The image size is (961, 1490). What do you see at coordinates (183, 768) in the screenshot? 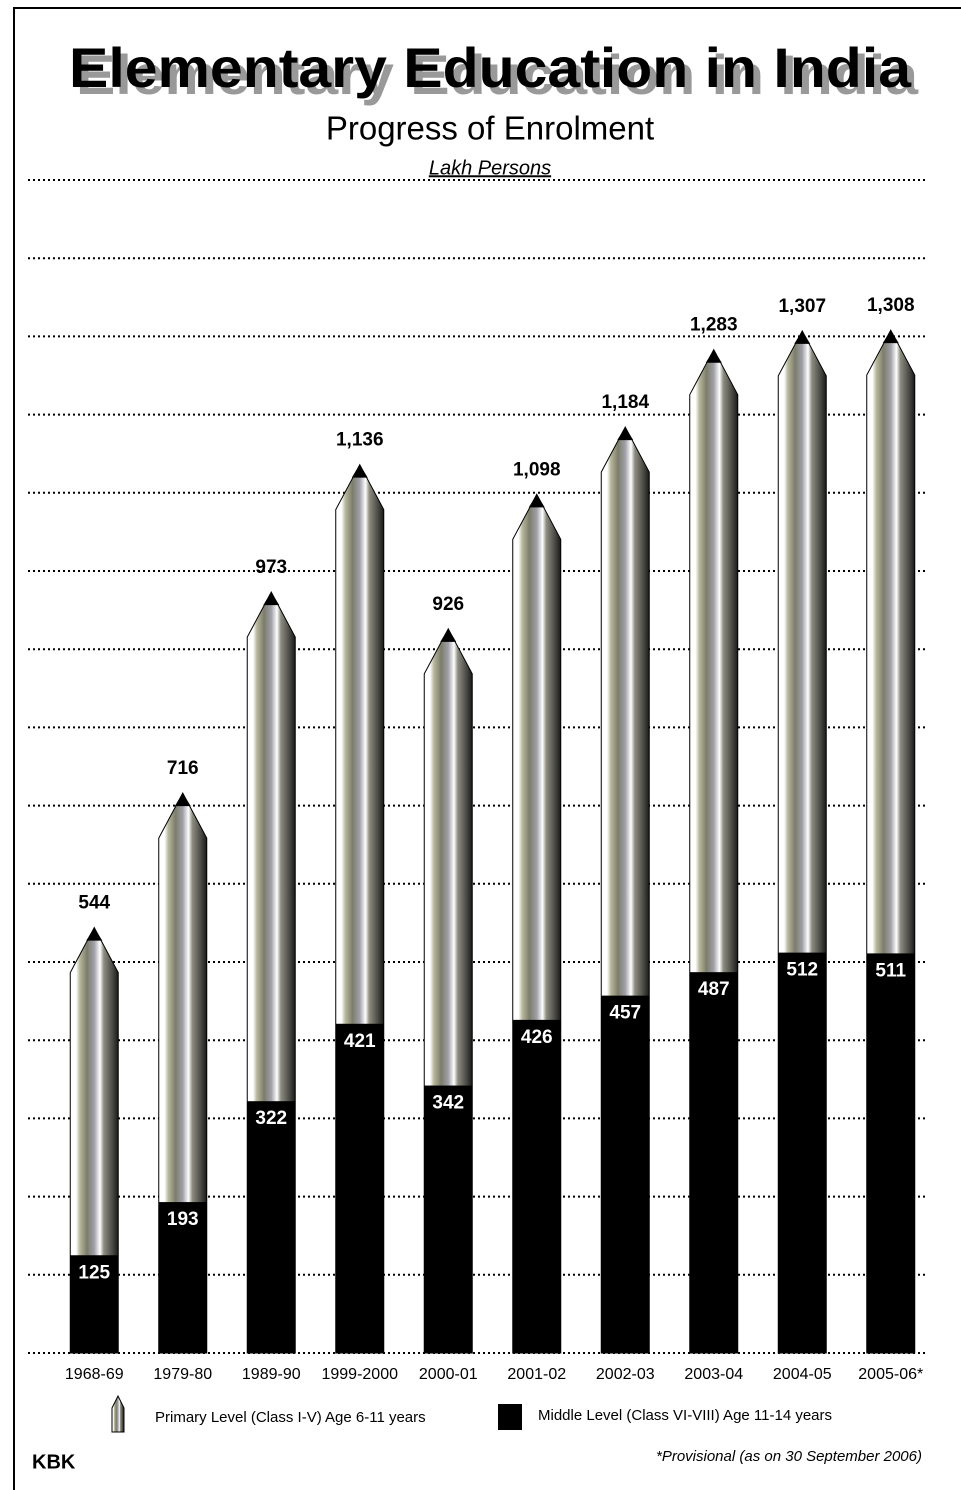
I see `value-label: 716` at bounding box center [183, 768].